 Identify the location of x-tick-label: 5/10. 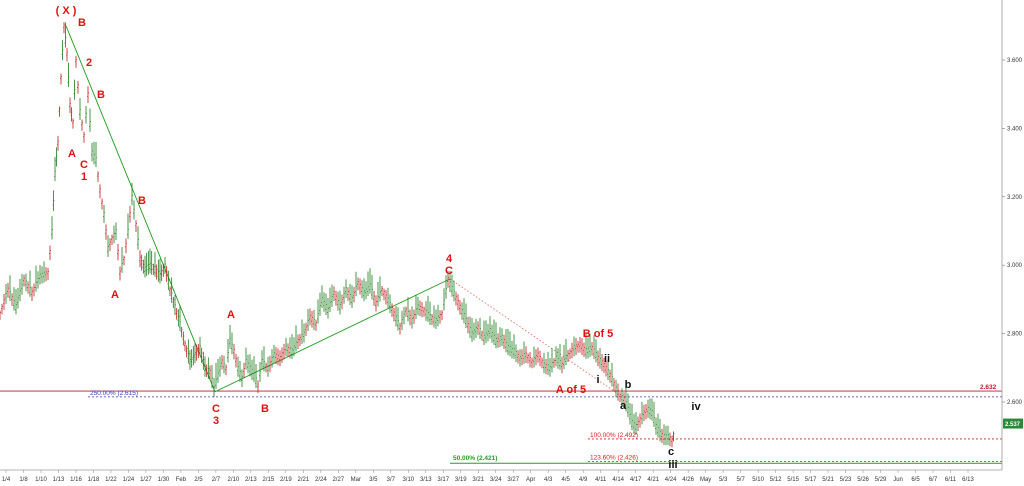
(758, 480).